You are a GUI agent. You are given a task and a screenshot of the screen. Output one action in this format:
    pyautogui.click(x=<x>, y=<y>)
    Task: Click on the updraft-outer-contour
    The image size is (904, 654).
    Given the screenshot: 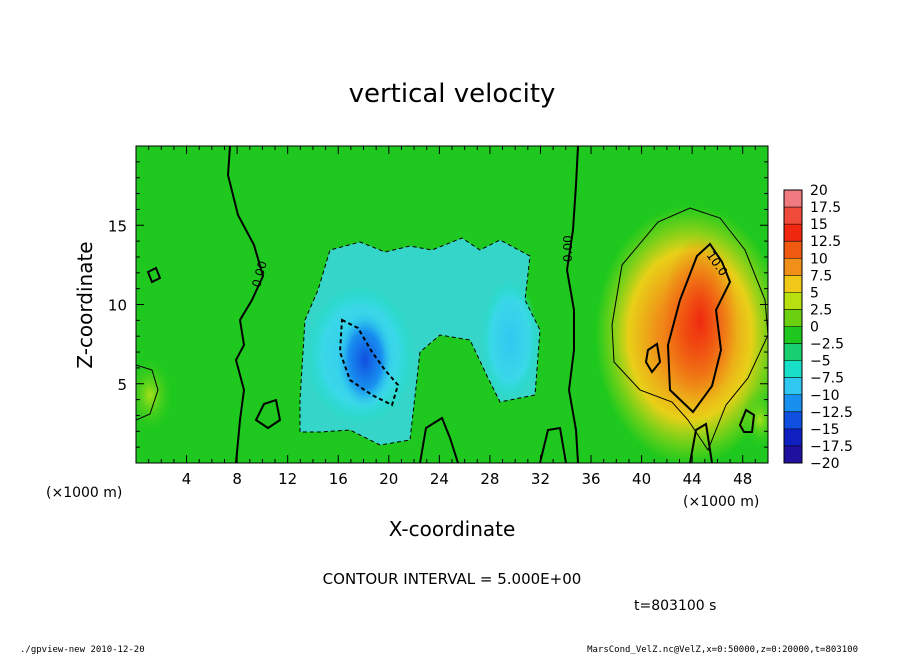 What is the action you would take?
    pyautogui.click(x=689, y=329)
    